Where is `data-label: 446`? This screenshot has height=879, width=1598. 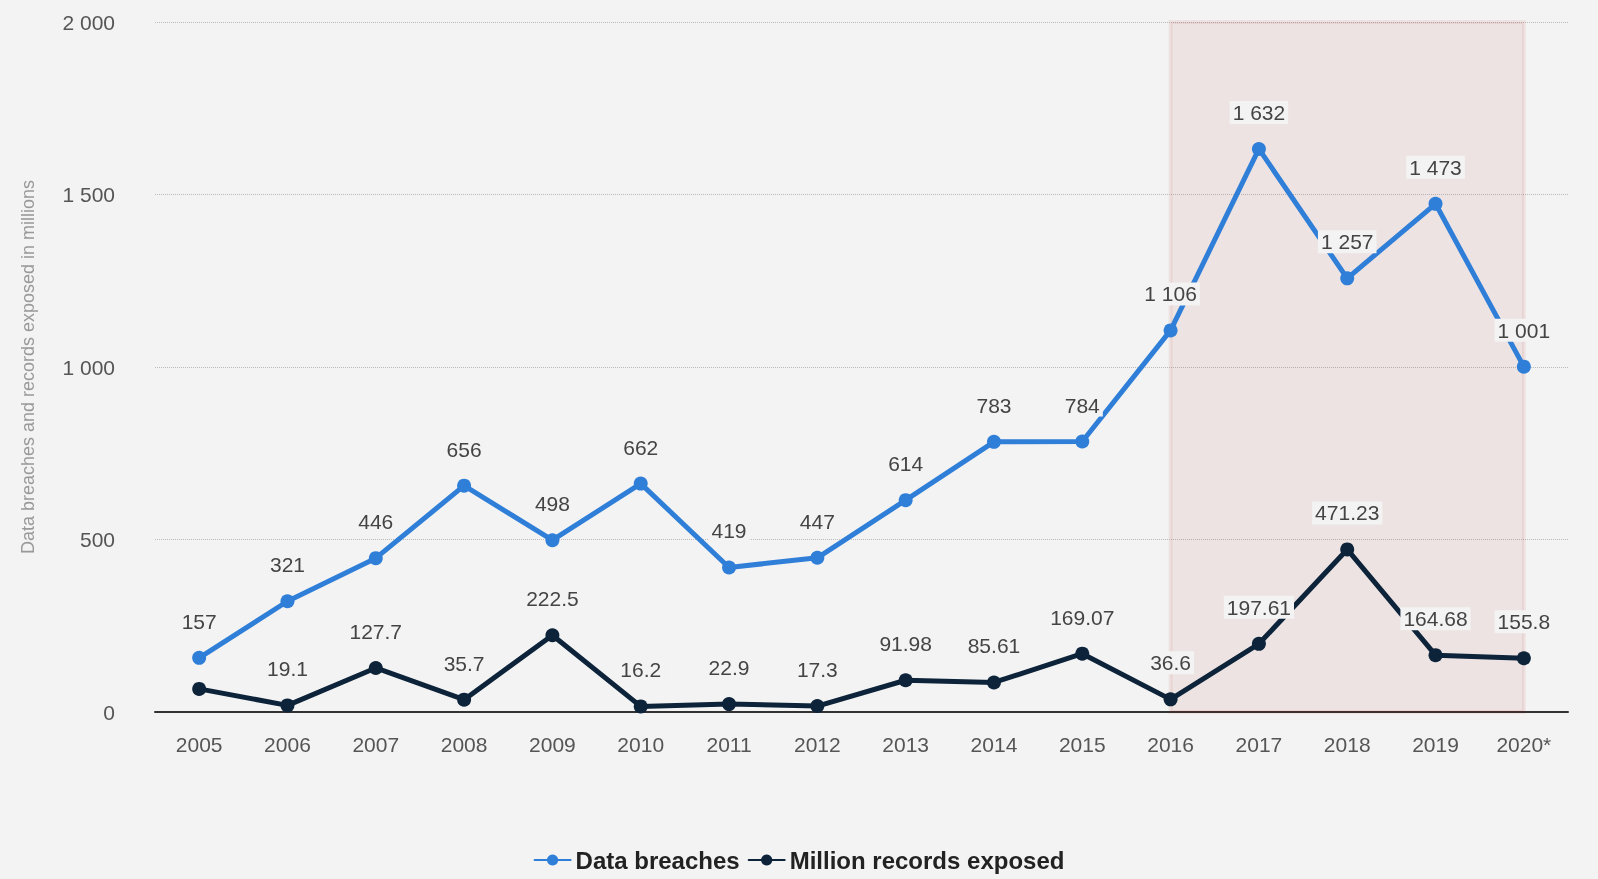
data-label: 446 is located at coordinates (376, 522).